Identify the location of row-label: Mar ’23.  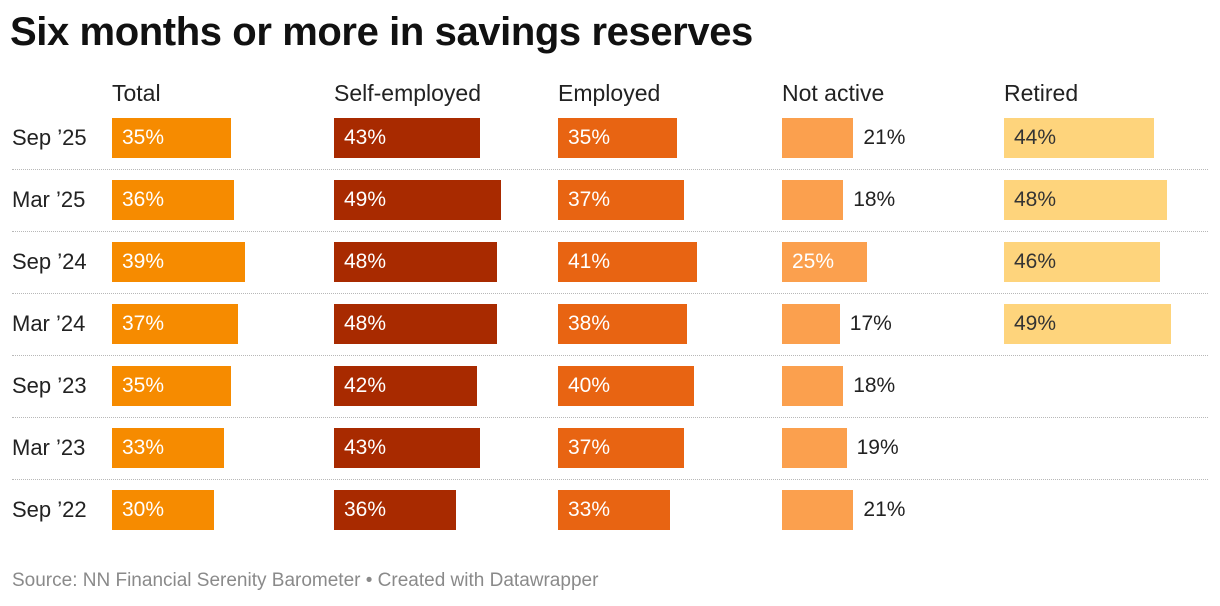
(49, 447).